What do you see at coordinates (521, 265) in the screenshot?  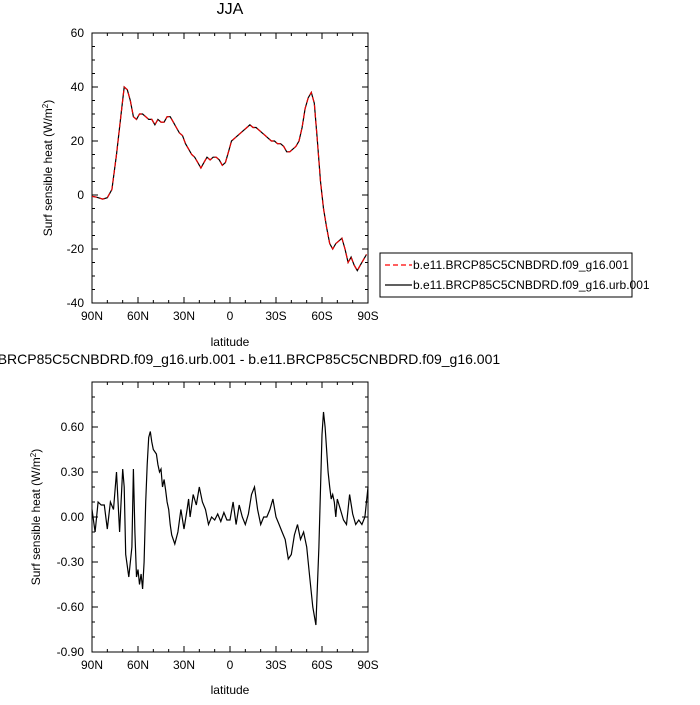 I see `legend-label: b.e11.BRCP85C5CNBDRD.f09_g16.001` at bounding box center [521, 265].